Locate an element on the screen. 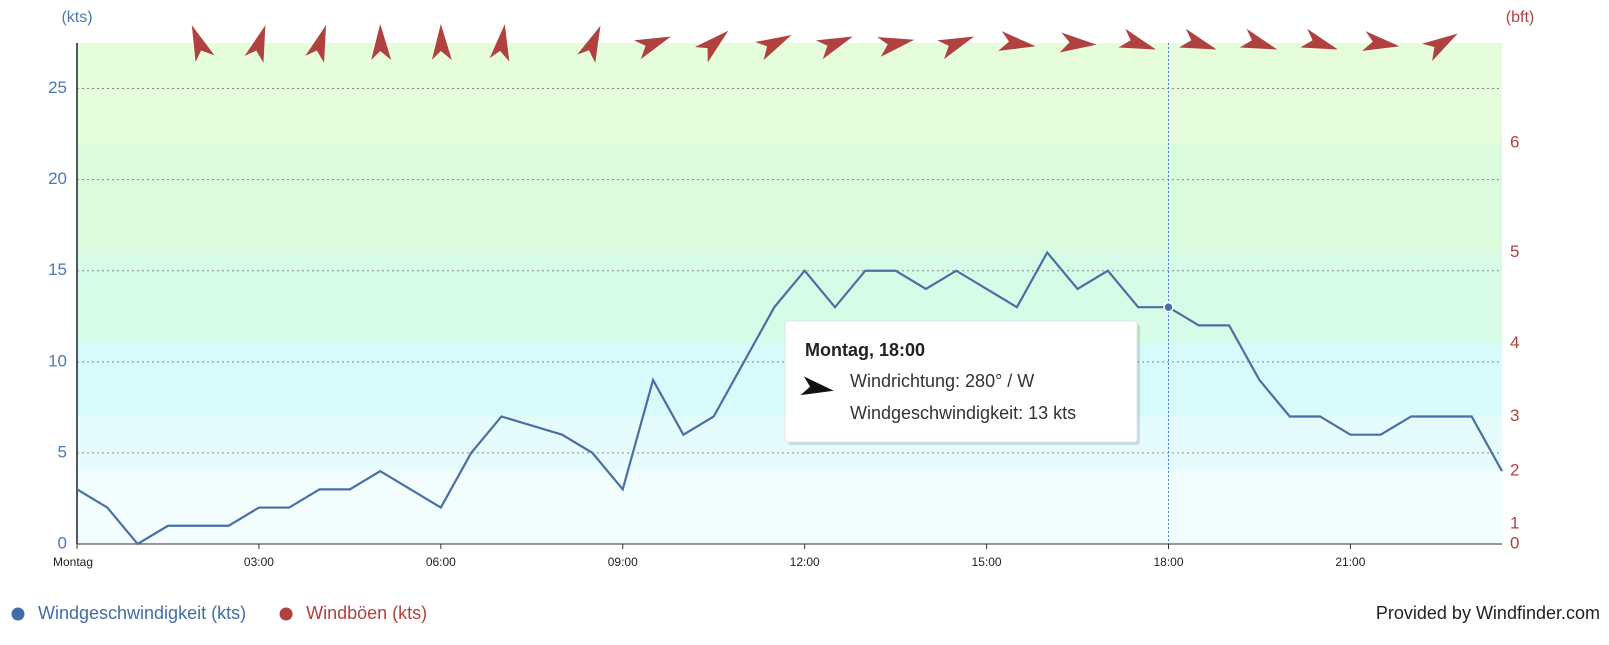 The image size is (1609, 645). y-tick-label: 15 is located at coordinates (57, 269).